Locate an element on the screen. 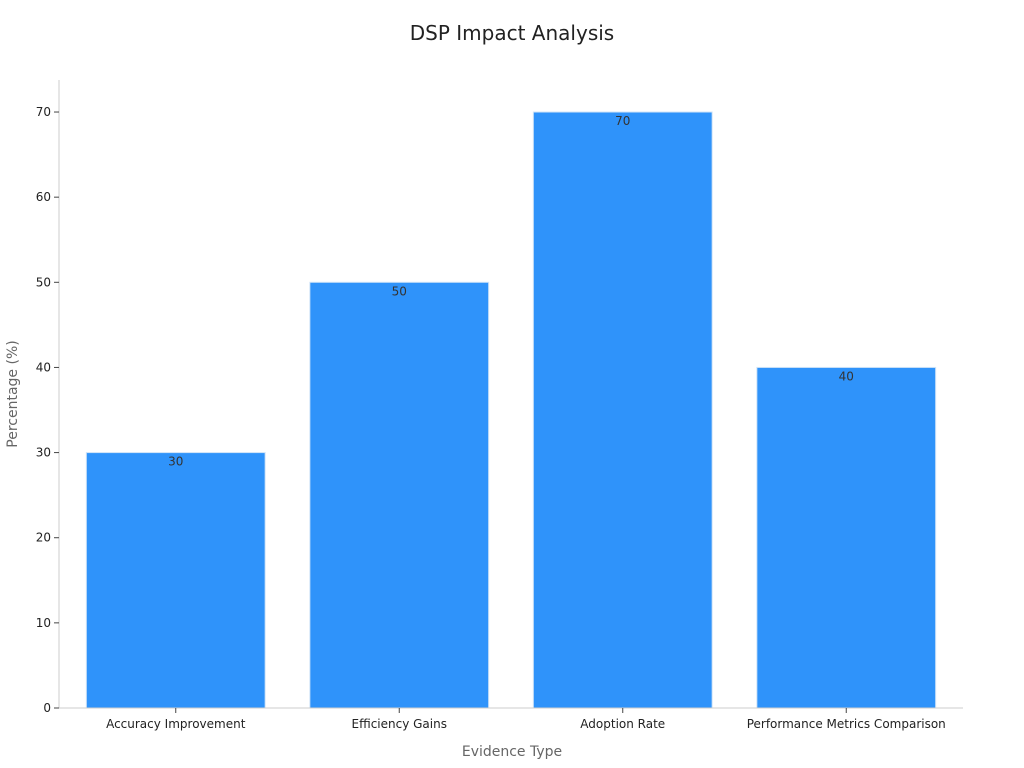 The width and height of the screenshot is (1024, 768). data-label: 30 is located at coordinates (175, 462).